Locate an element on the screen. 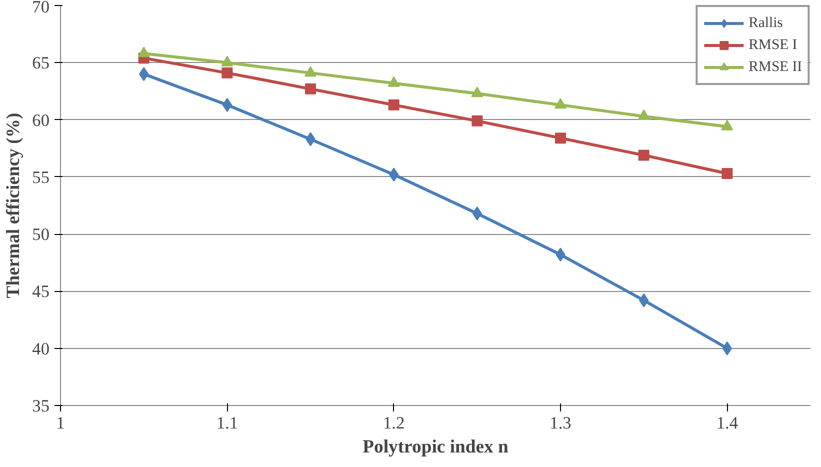 This screenshot has height=467, width=821. y-tick-label: 40 is located at coordinates (41, 348).